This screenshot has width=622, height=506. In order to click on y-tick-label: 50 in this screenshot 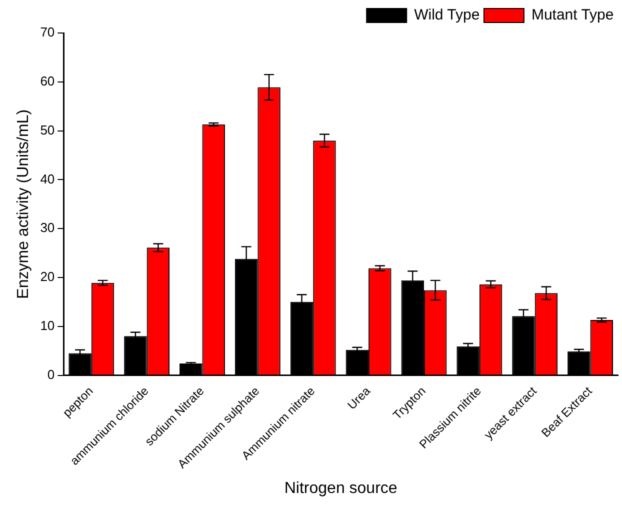, I will do `click(47, 130)`.